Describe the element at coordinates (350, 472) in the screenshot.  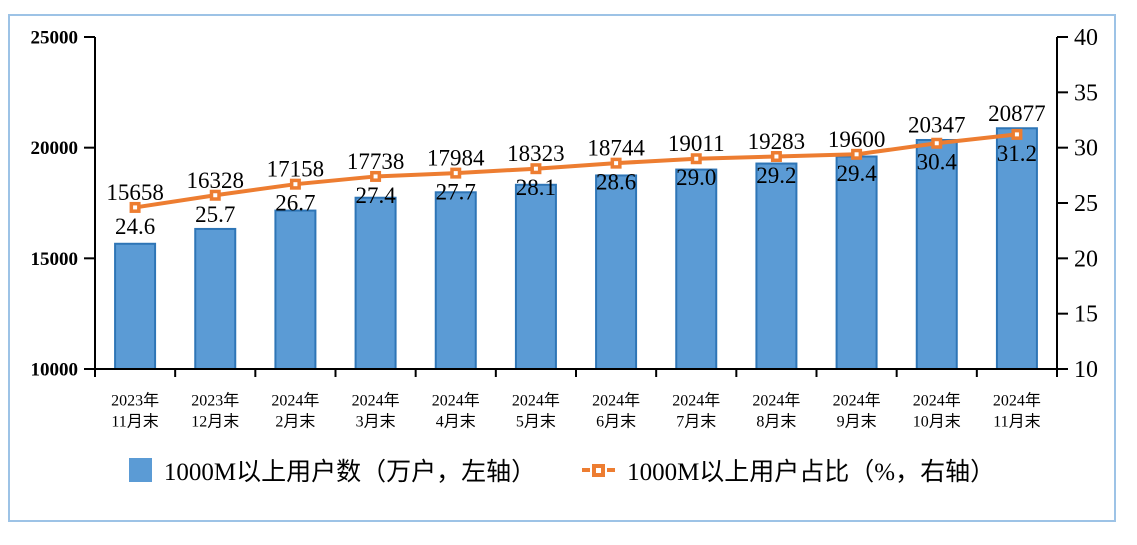
I see `bar-series-label: 1000M以上用户数（万户，左轴）` at that location.